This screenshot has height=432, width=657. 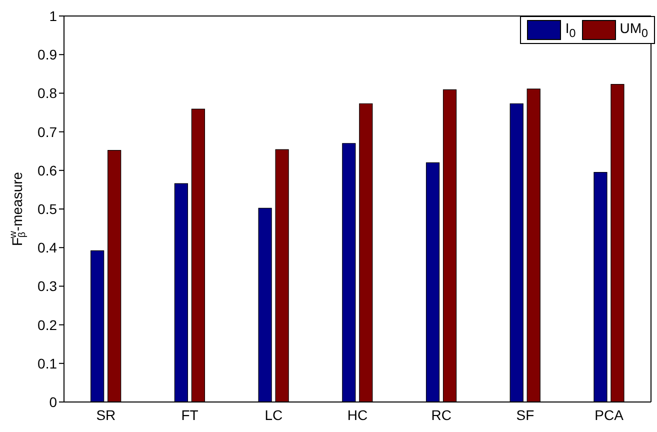 What do you see at coordinates (190, 414) in the screenshot?
I see `x-tick-label: FT` at bounding box center [190, 414].